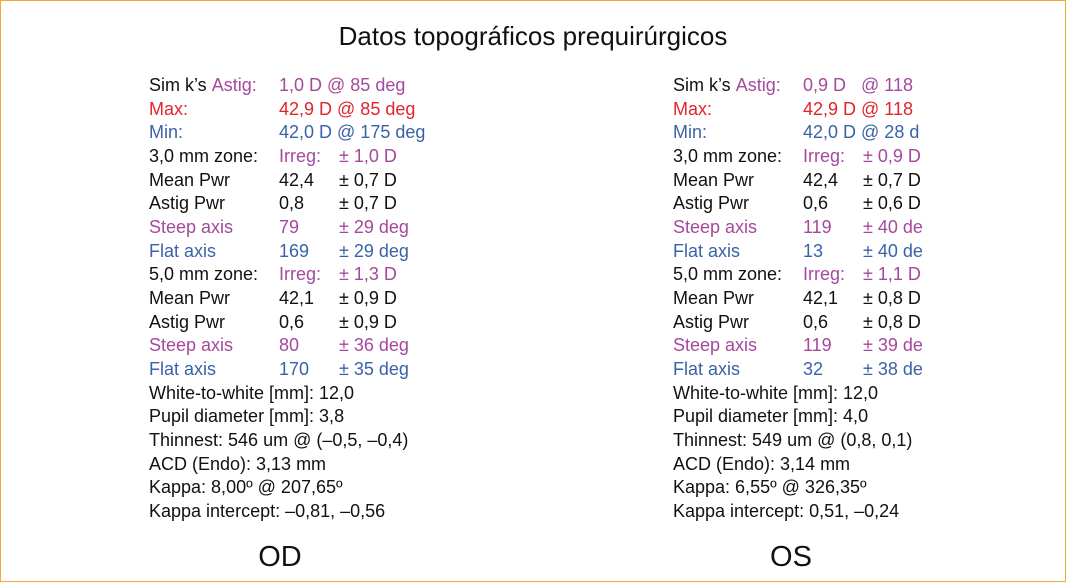  I want to click on text: 42,9 D @ 85 deg, so click(347, 108).